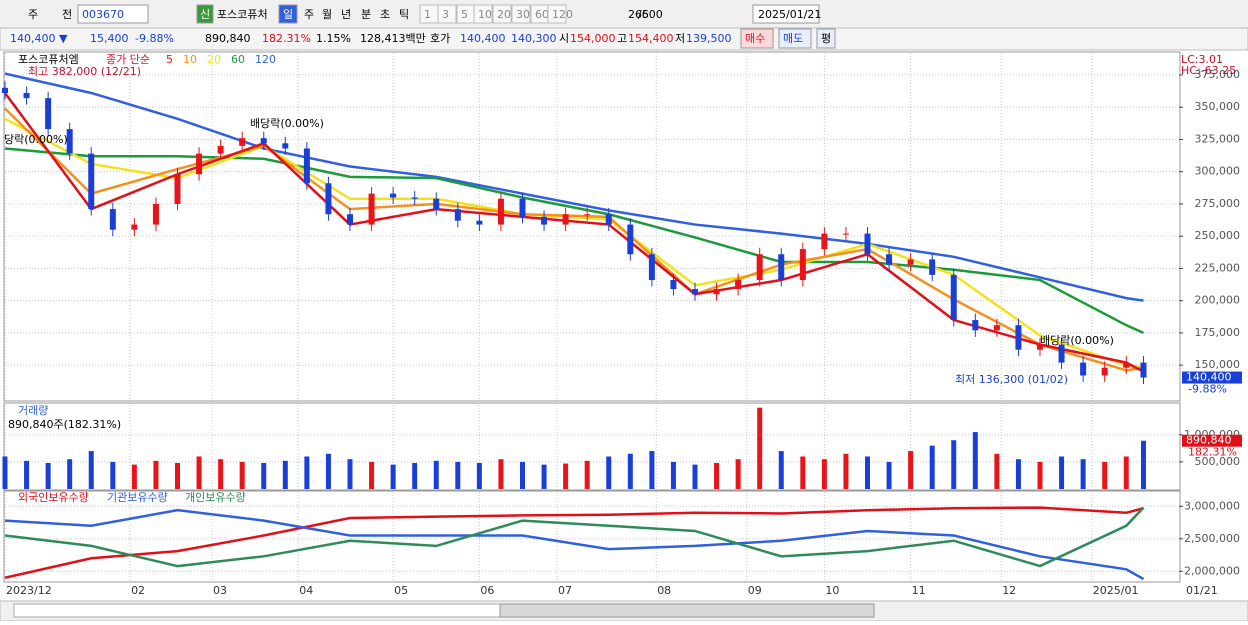  I want to click on legend-item: 120, so click(265, 59).